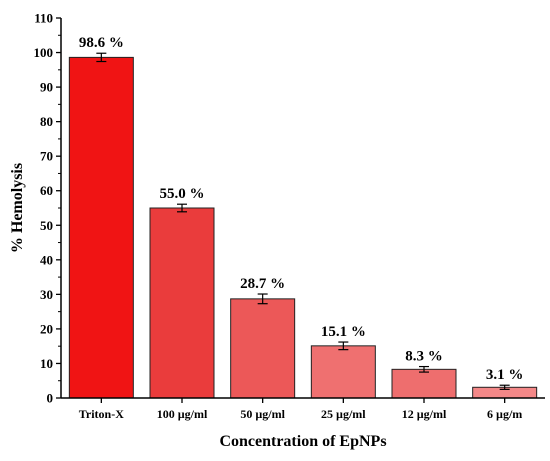  I want to click on y-tick-label: 90, so click(46, 87).